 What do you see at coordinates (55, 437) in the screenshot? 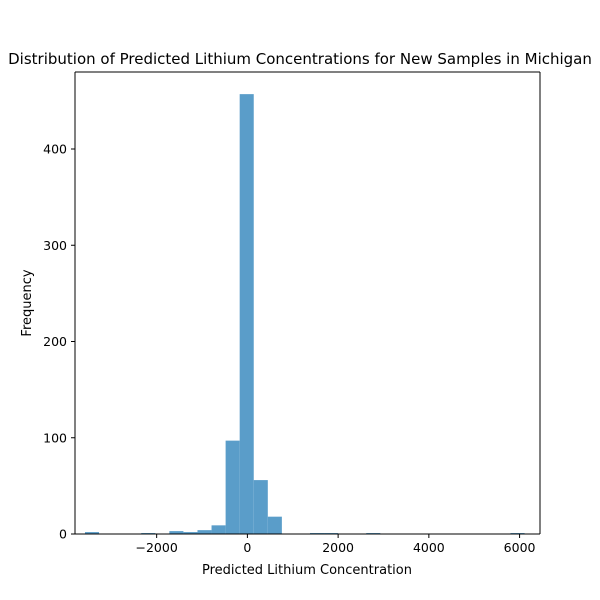
I see `y-tick-label: 100` at bounding box center [55, 437].